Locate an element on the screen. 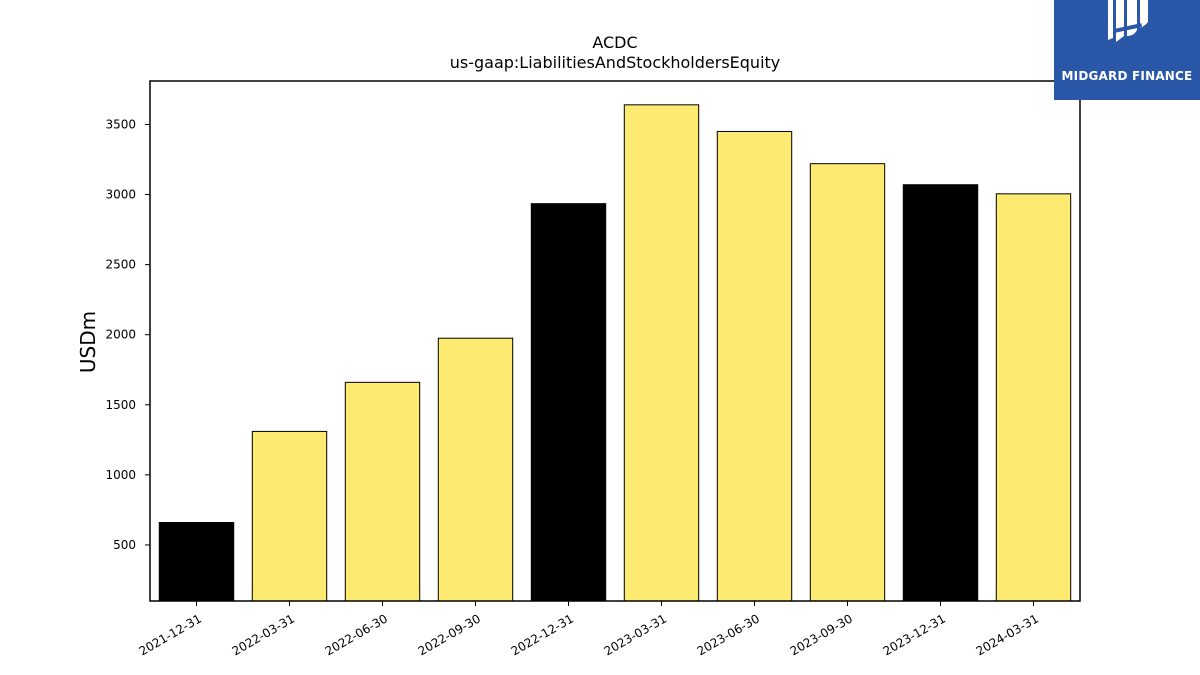 The image size is (1200, 675). y-ticks-group: 500 1000 1500 2000 2500 3000 3500 is located at coordinates (127, 334).